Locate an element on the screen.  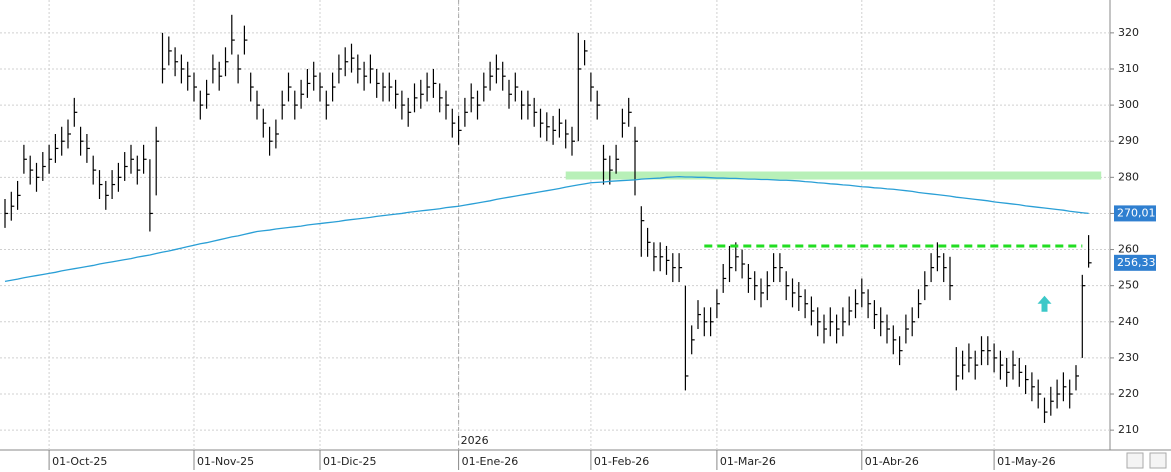
y-tick-label: 260 is located at coordinates (1128, 249).